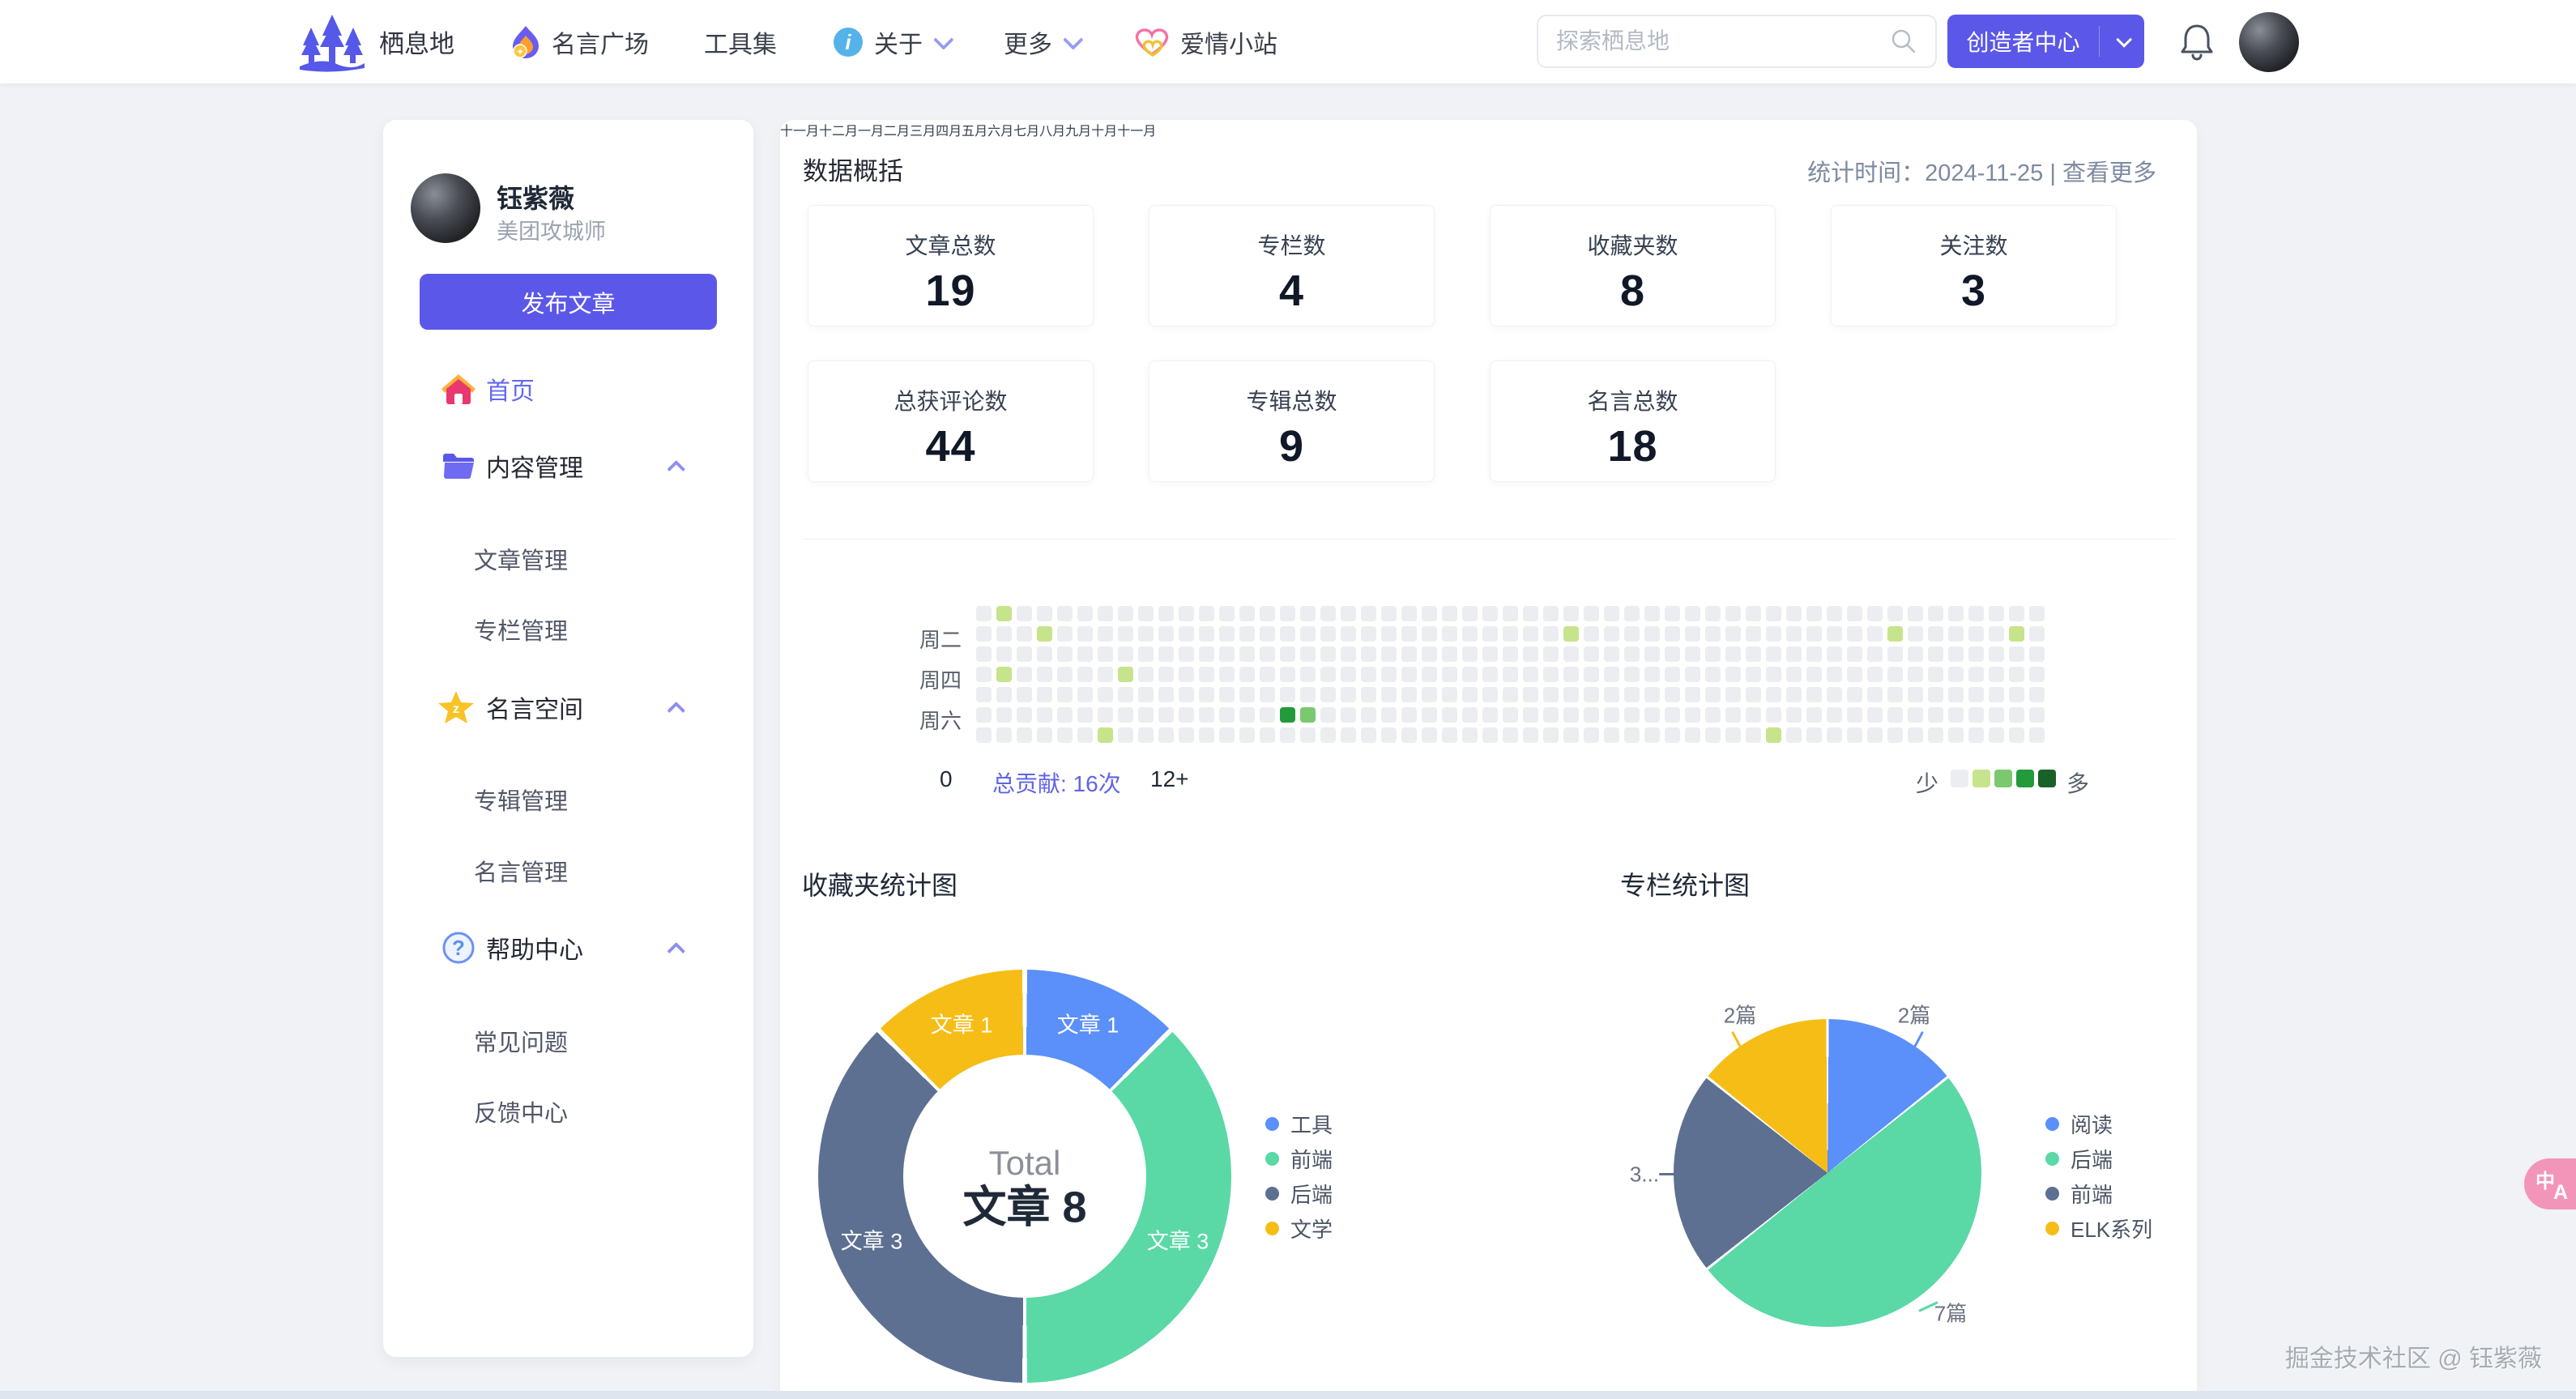 The image size is (2576, 1399). I want to click on stat-card-following: 关注数 3, so click(1974, 265).